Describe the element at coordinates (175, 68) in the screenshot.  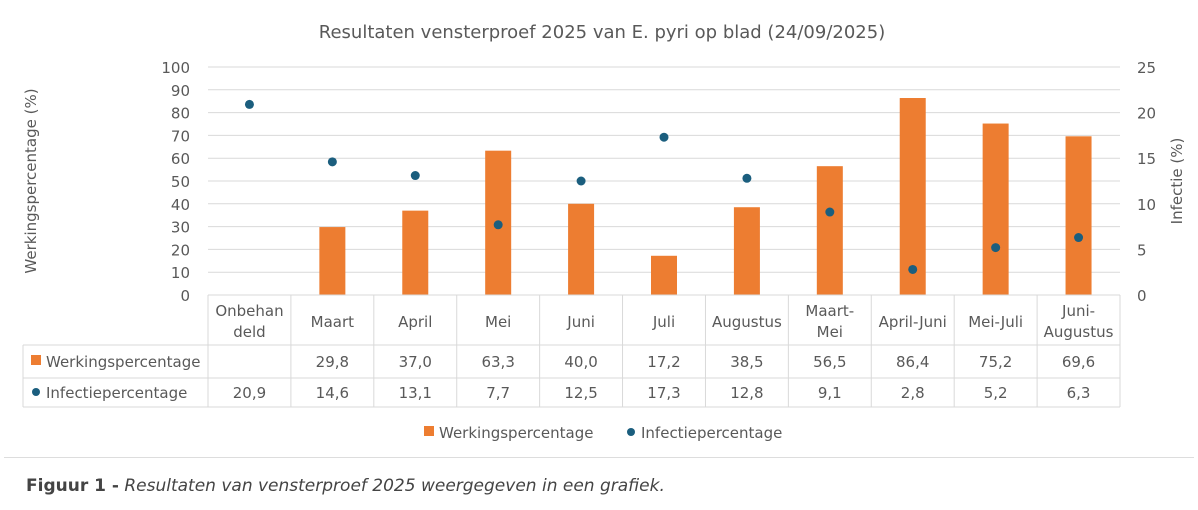
I see `y-tick-label: 100` at that location.